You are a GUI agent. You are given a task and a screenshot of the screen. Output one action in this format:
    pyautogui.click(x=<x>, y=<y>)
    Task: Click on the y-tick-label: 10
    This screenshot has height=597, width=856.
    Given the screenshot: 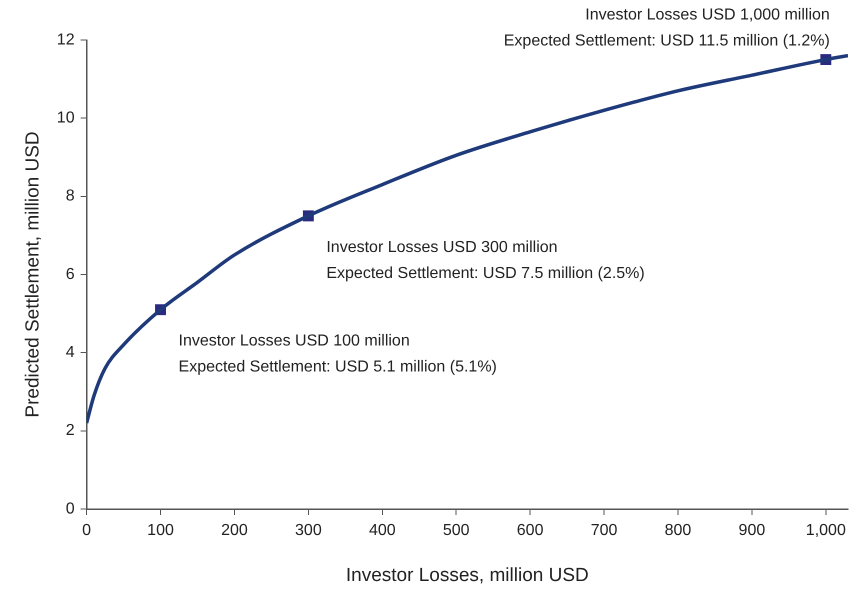 What is the action you would take?
    pyautogui.click(x=65, y=118)
    